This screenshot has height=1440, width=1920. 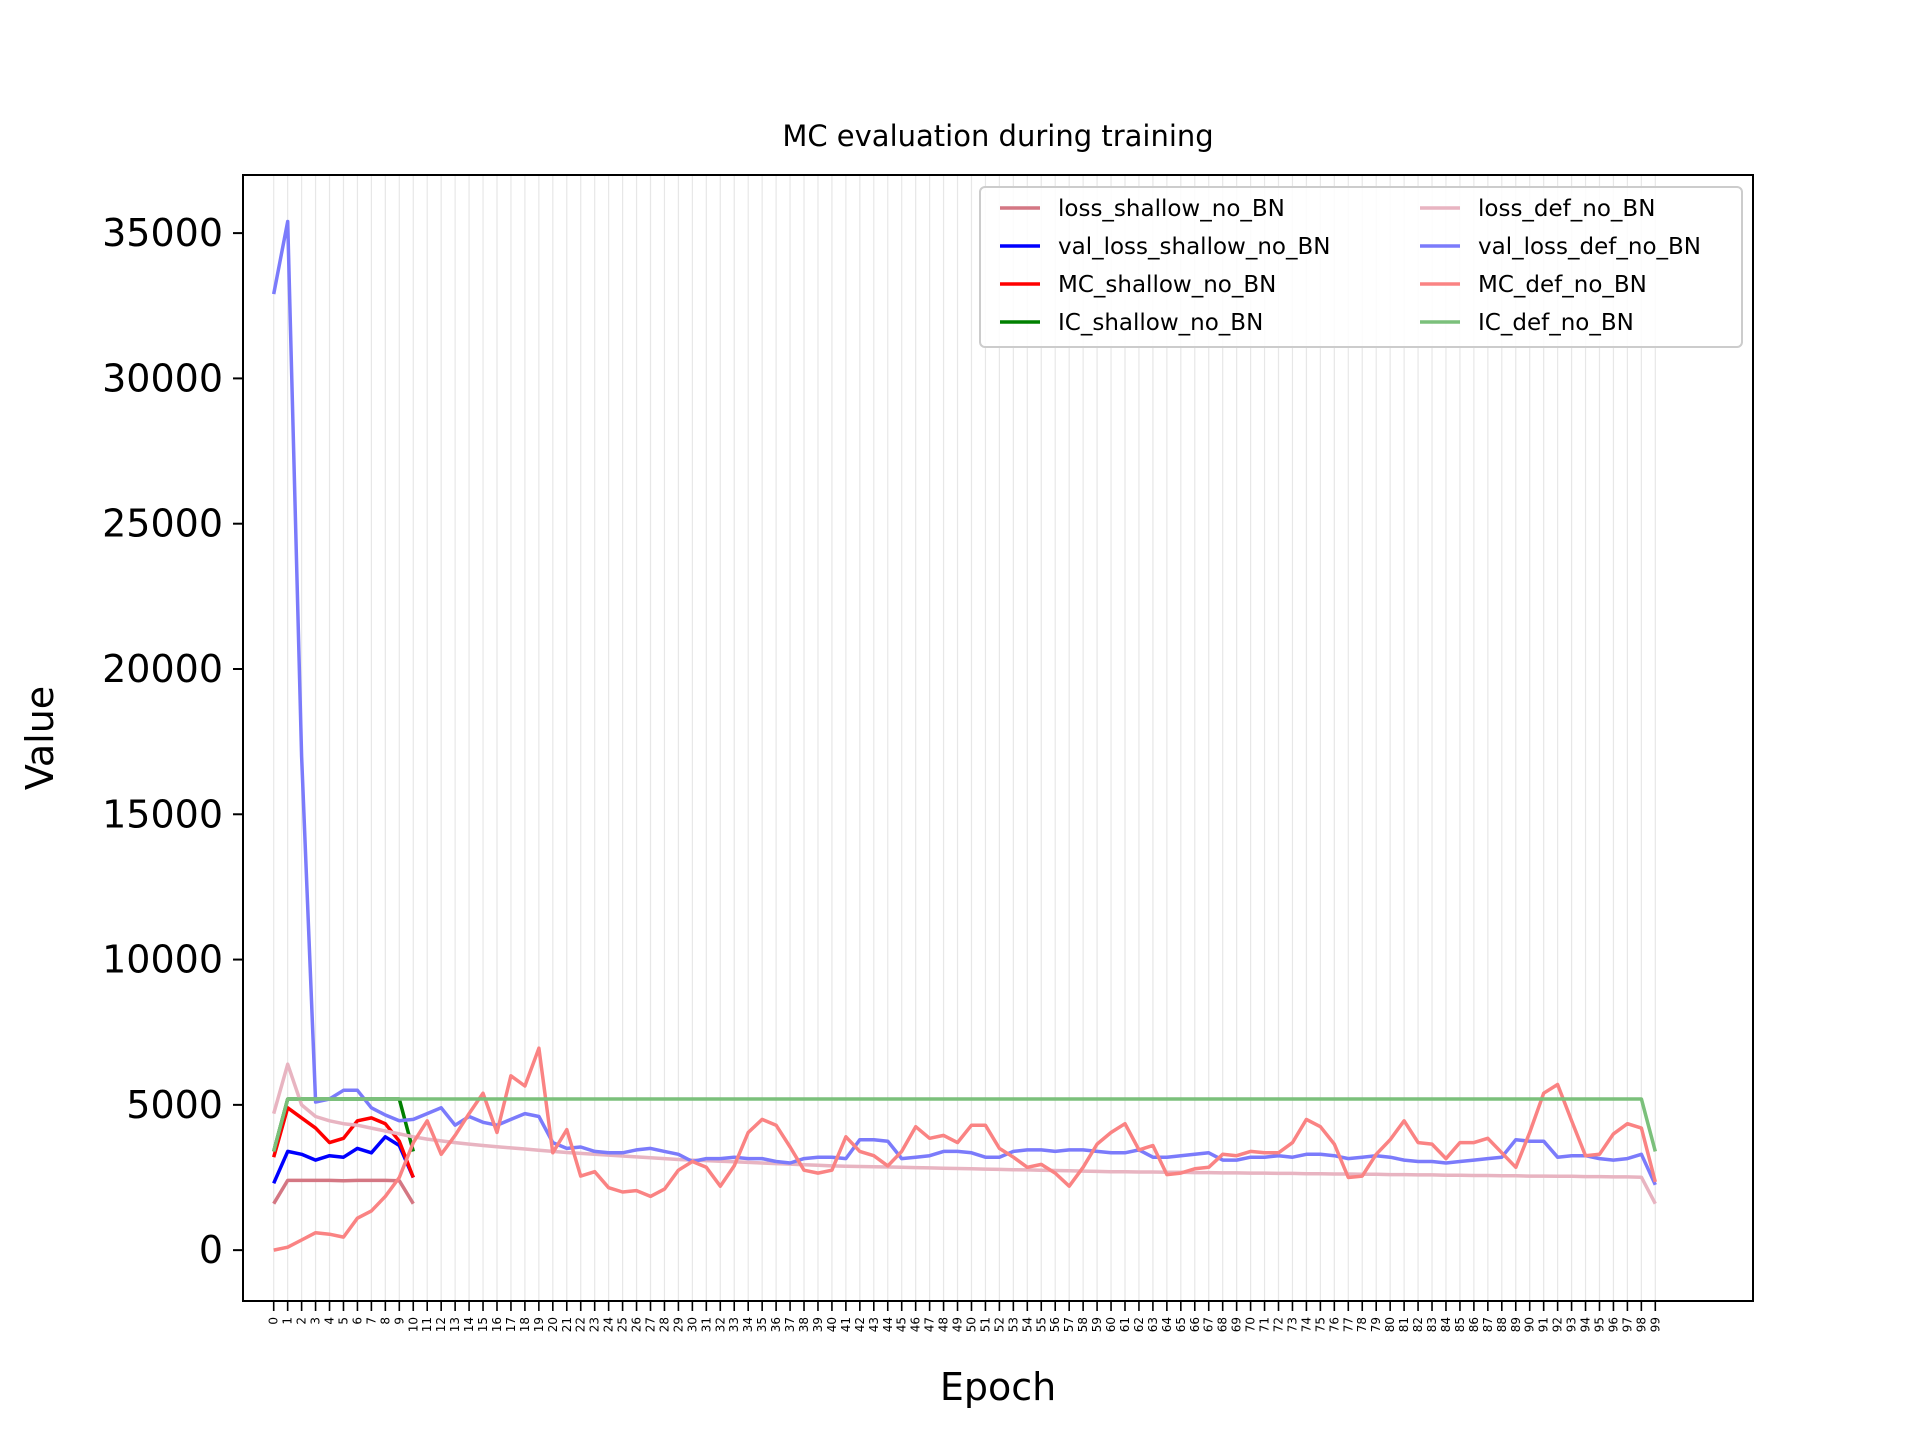 What do you see at coordinates (1516, 1324) in the screenshot?
I see `x-tick-label: 89` at bounding box center [1516, 1324].